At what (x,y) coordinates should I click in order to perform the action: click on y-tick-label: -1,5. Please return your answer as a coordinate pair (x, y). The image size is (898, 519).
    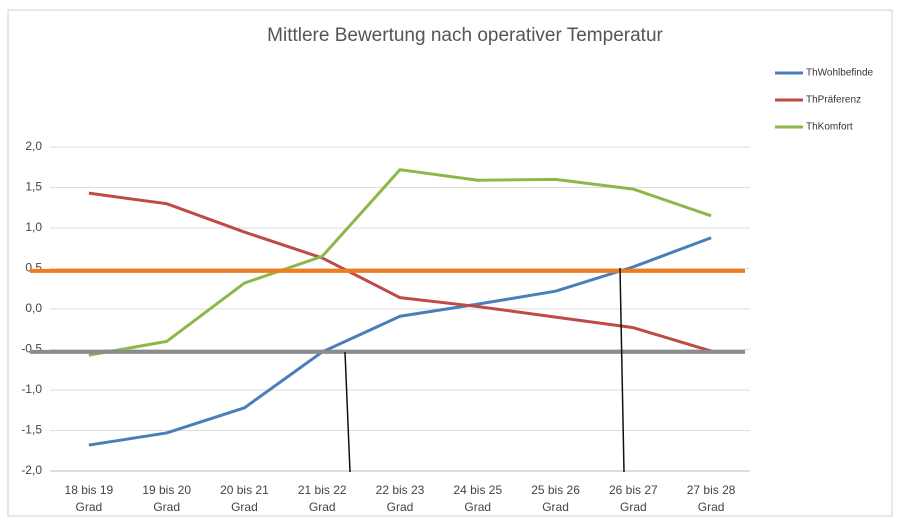
    Looking at the image, I should click on (31, 430).